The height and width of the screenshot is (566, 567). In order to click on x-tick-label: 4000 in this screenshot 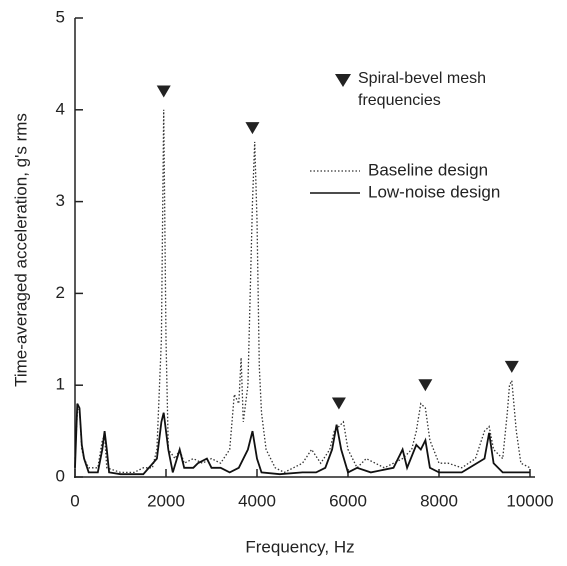, I will do `click(257, 500)`.